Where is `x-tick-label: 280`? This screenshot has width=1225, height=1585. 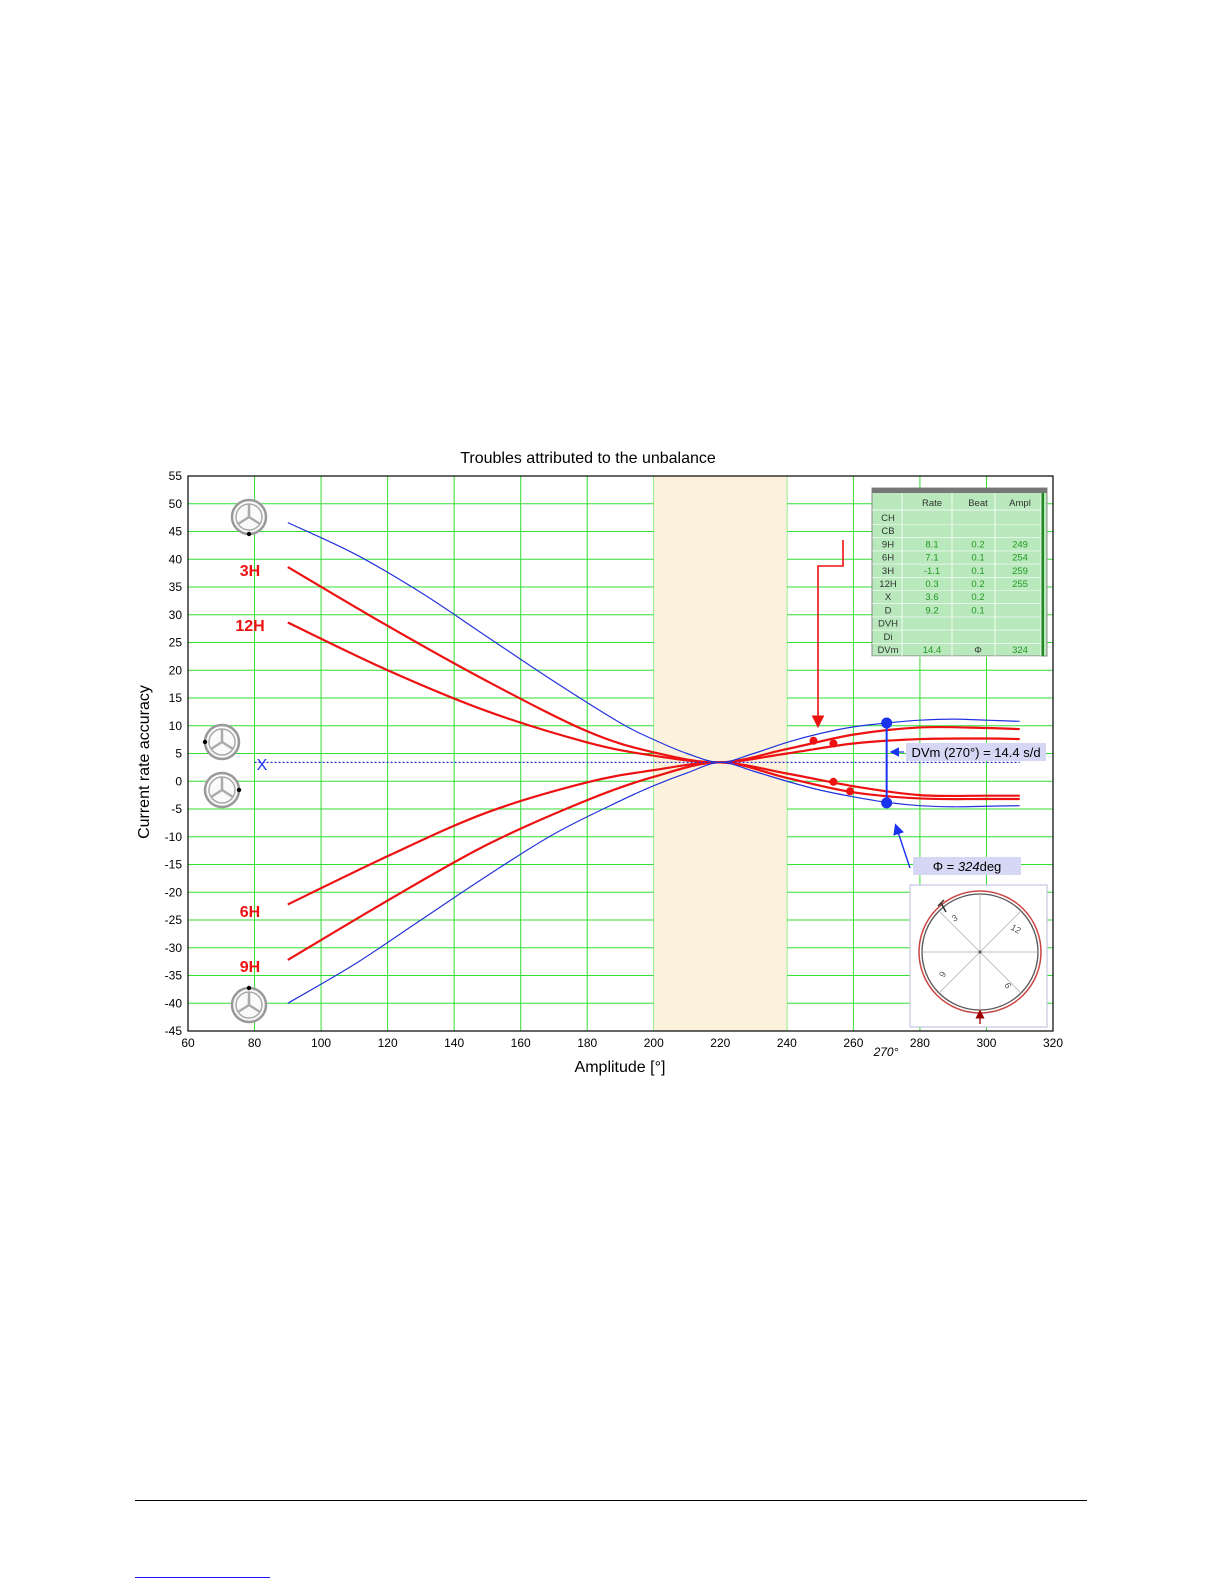 x-tick-label: 280 is located at coordinates (920, 1043).